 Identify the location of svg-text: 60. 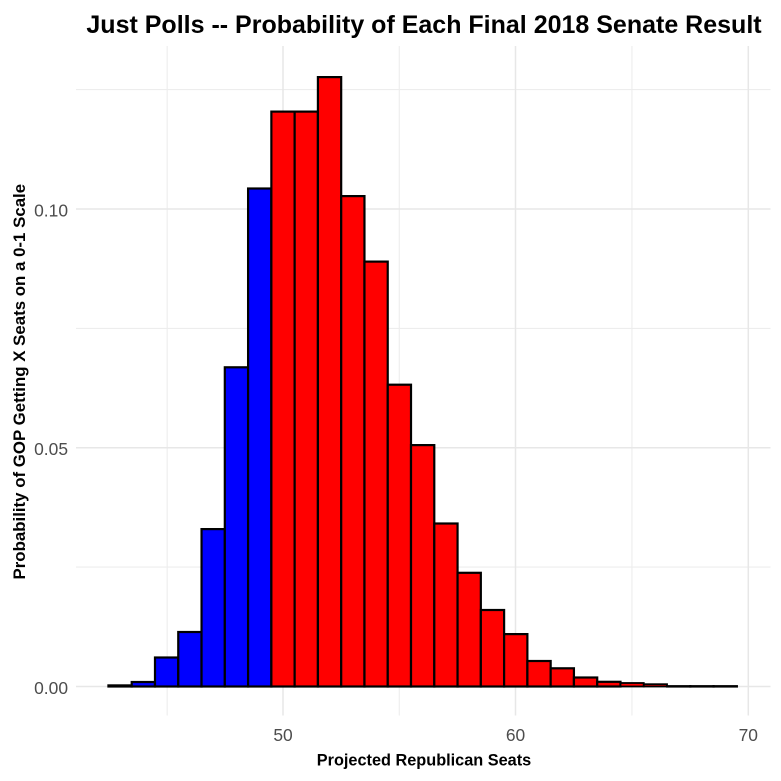
(515, 735).